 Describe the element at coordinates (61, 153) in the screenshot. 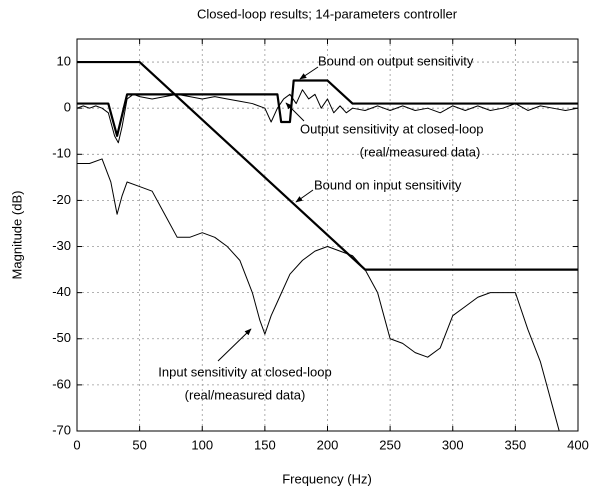

I see `y-tick-label: -10` at that location.